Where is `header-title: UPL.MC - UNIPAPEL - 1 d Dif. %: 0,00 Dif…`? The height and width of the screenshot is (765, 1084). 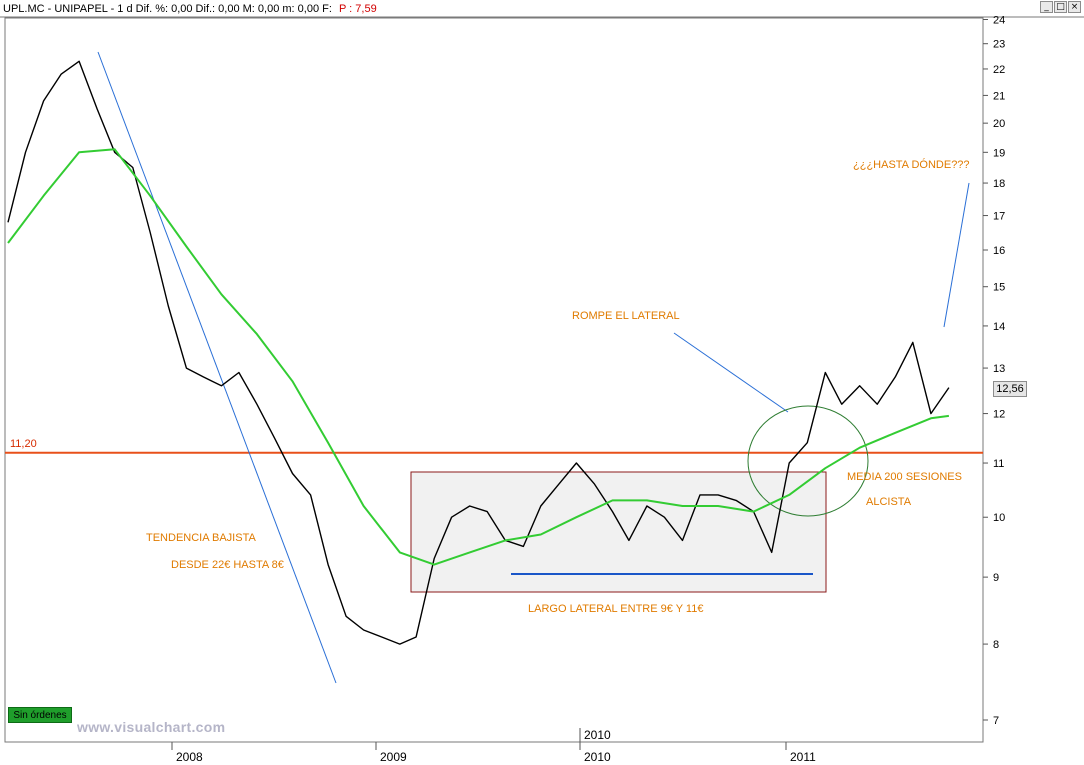
header-title: UPL.MC - UNIPAPEL - 1 d Dif. %: 0,00 Dif… is located at coordinates (167, 9).